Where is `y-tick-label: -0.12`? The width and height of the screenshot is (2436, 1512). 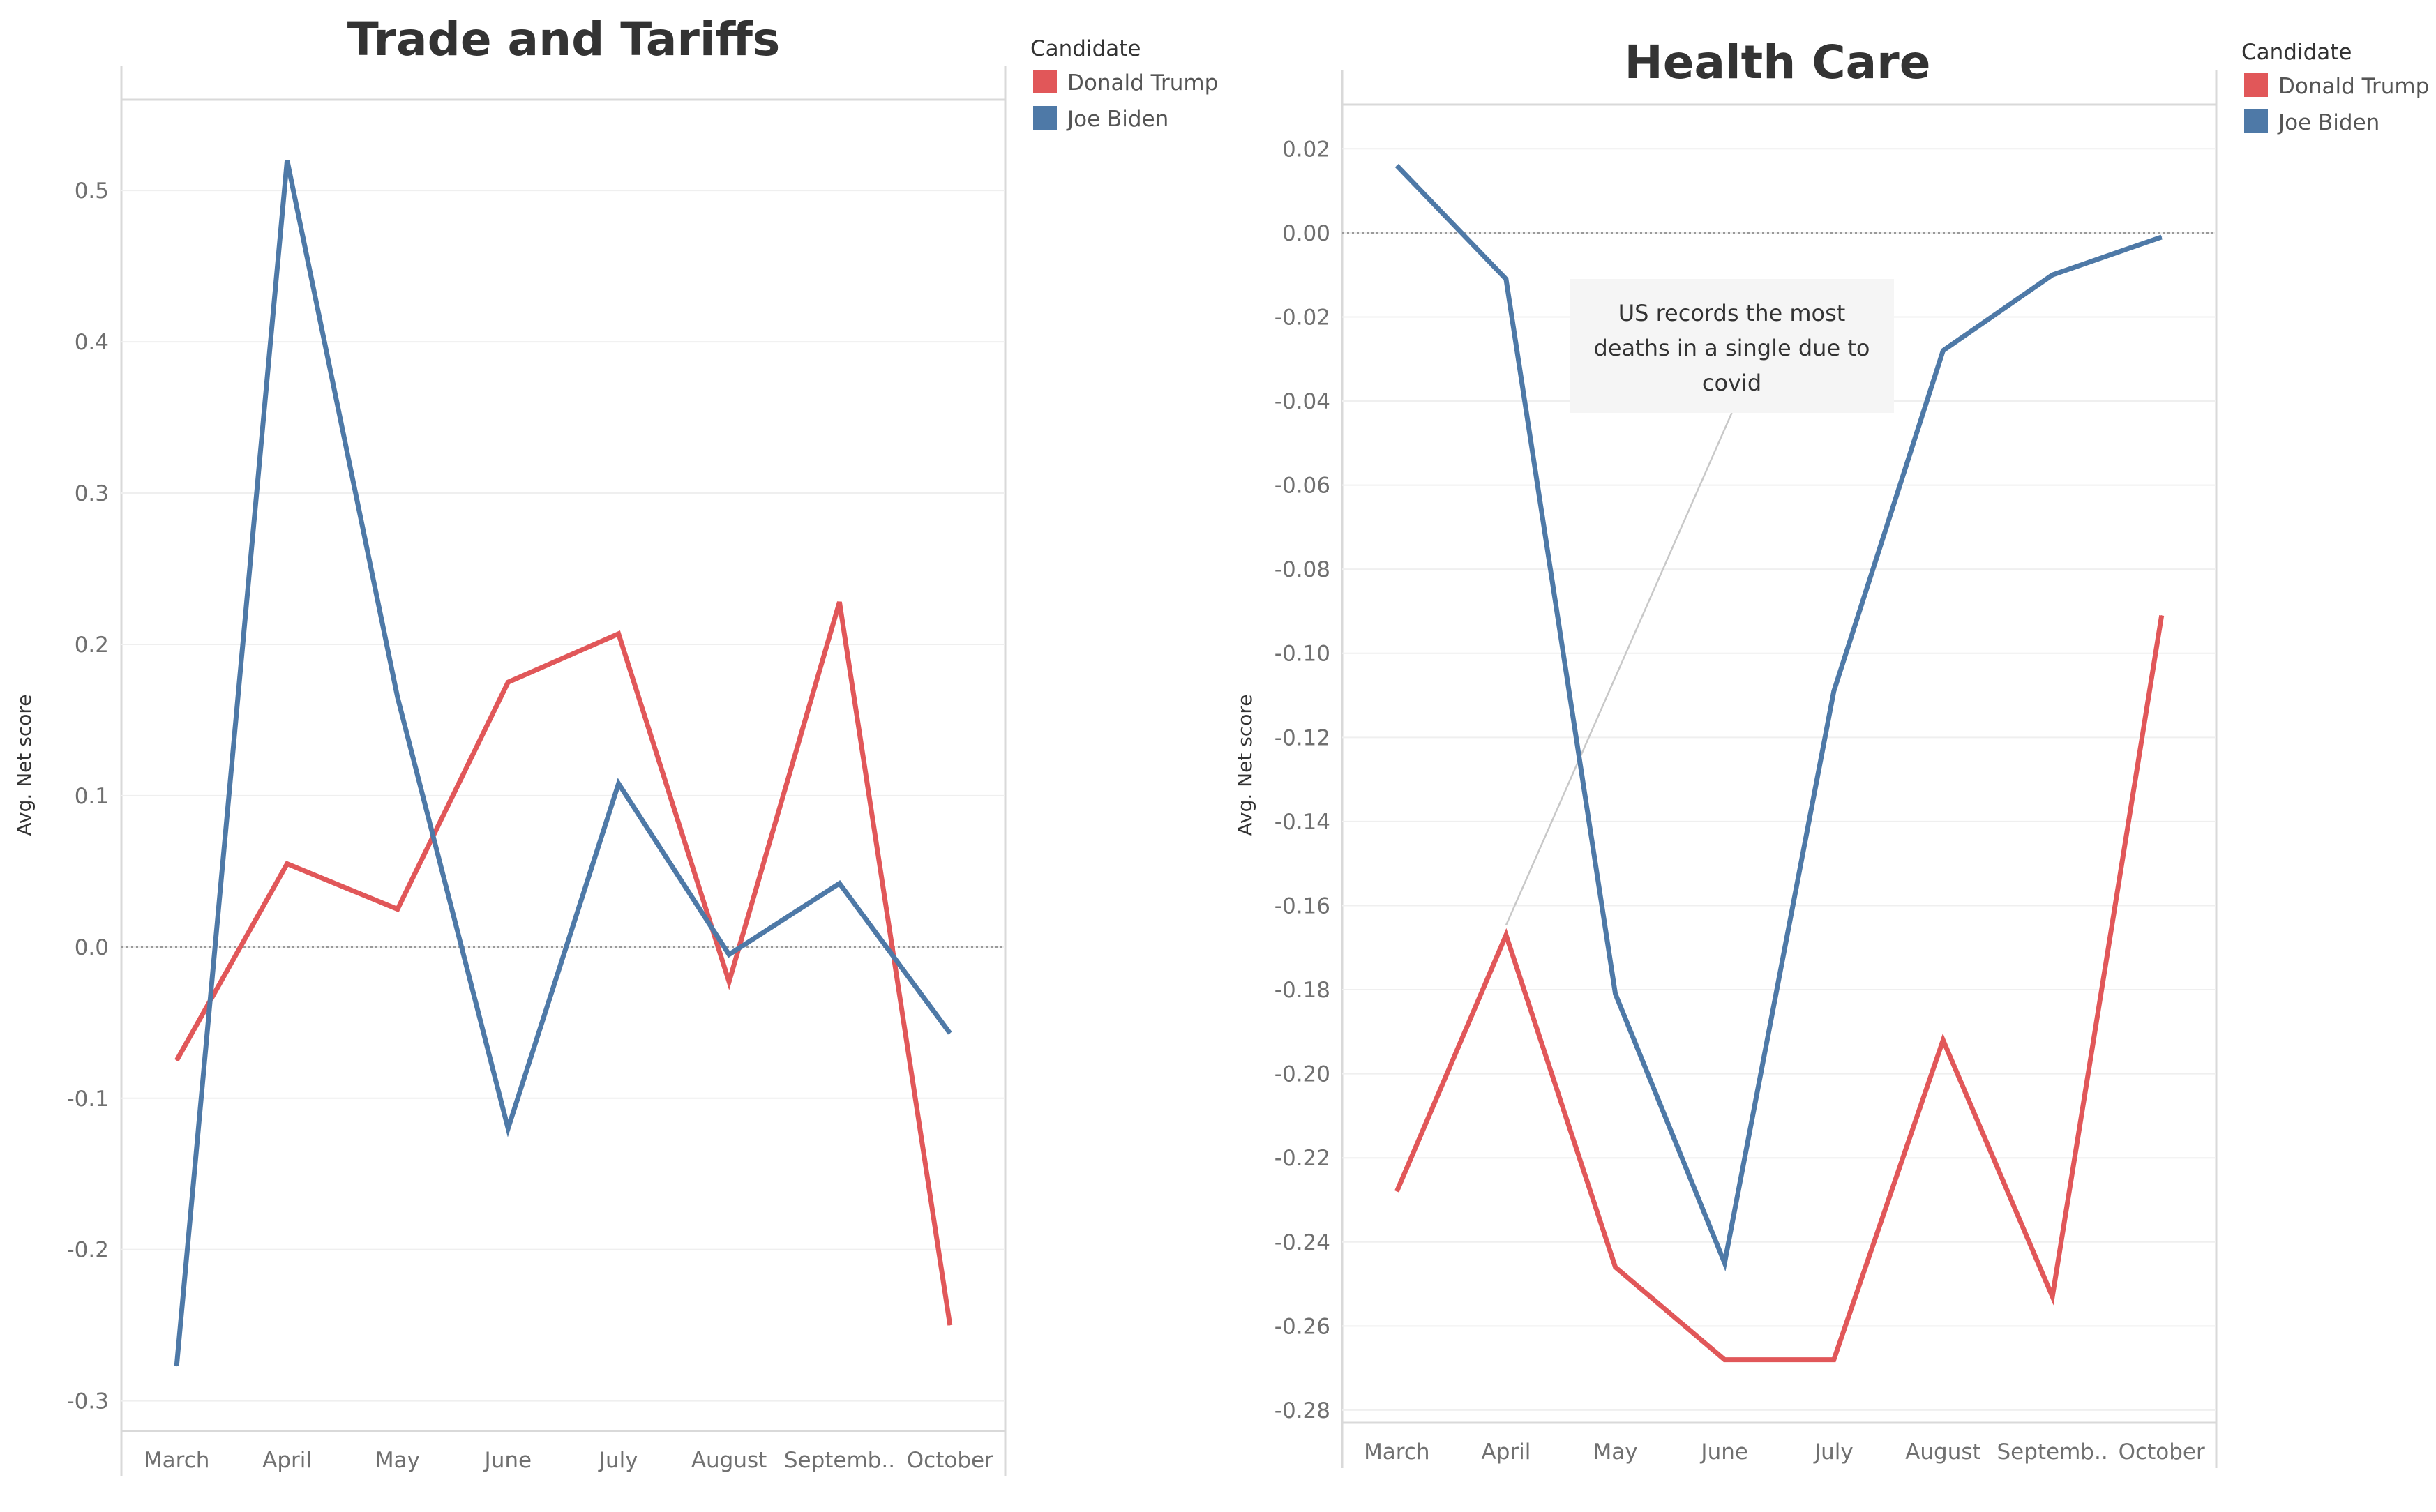
y-tick-label: -0.12 is located at coordinates (1302, 738).